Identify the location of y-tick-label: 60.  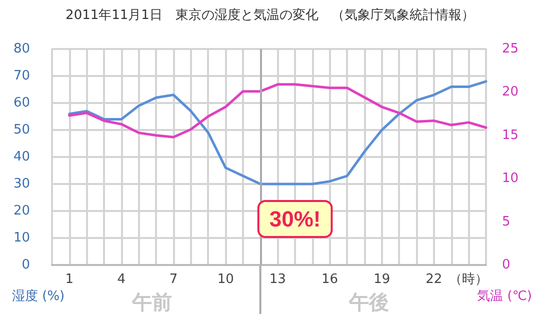
(21, 103).